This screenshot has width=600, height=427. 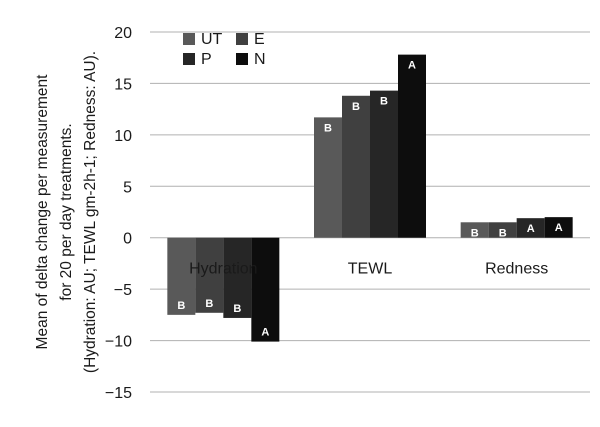 I want to click on y-tick-label: −5, so click(x=123, y=290).